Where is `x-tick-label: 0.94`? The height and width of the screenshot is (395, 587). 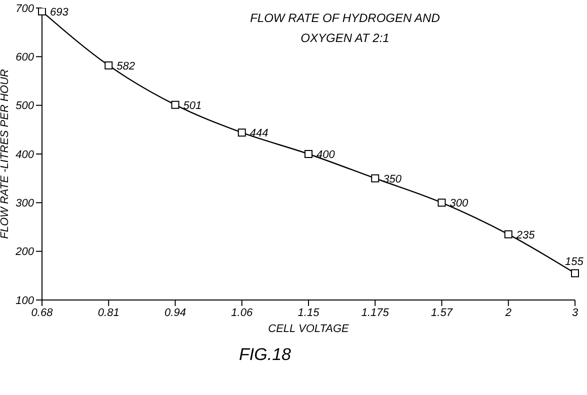
x-tick-label: 0.94 is located at coordinates (175, 312).